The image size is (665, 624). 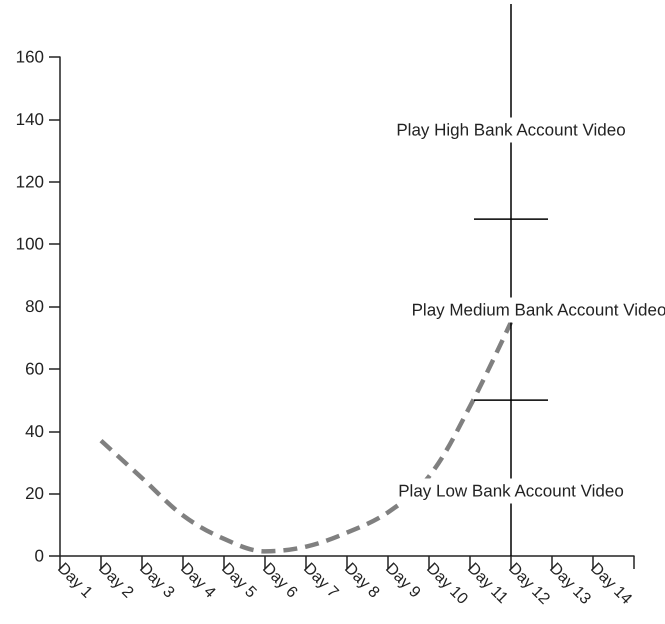 I want to click on y-tick-label: 140, so click(x=30, y=119).